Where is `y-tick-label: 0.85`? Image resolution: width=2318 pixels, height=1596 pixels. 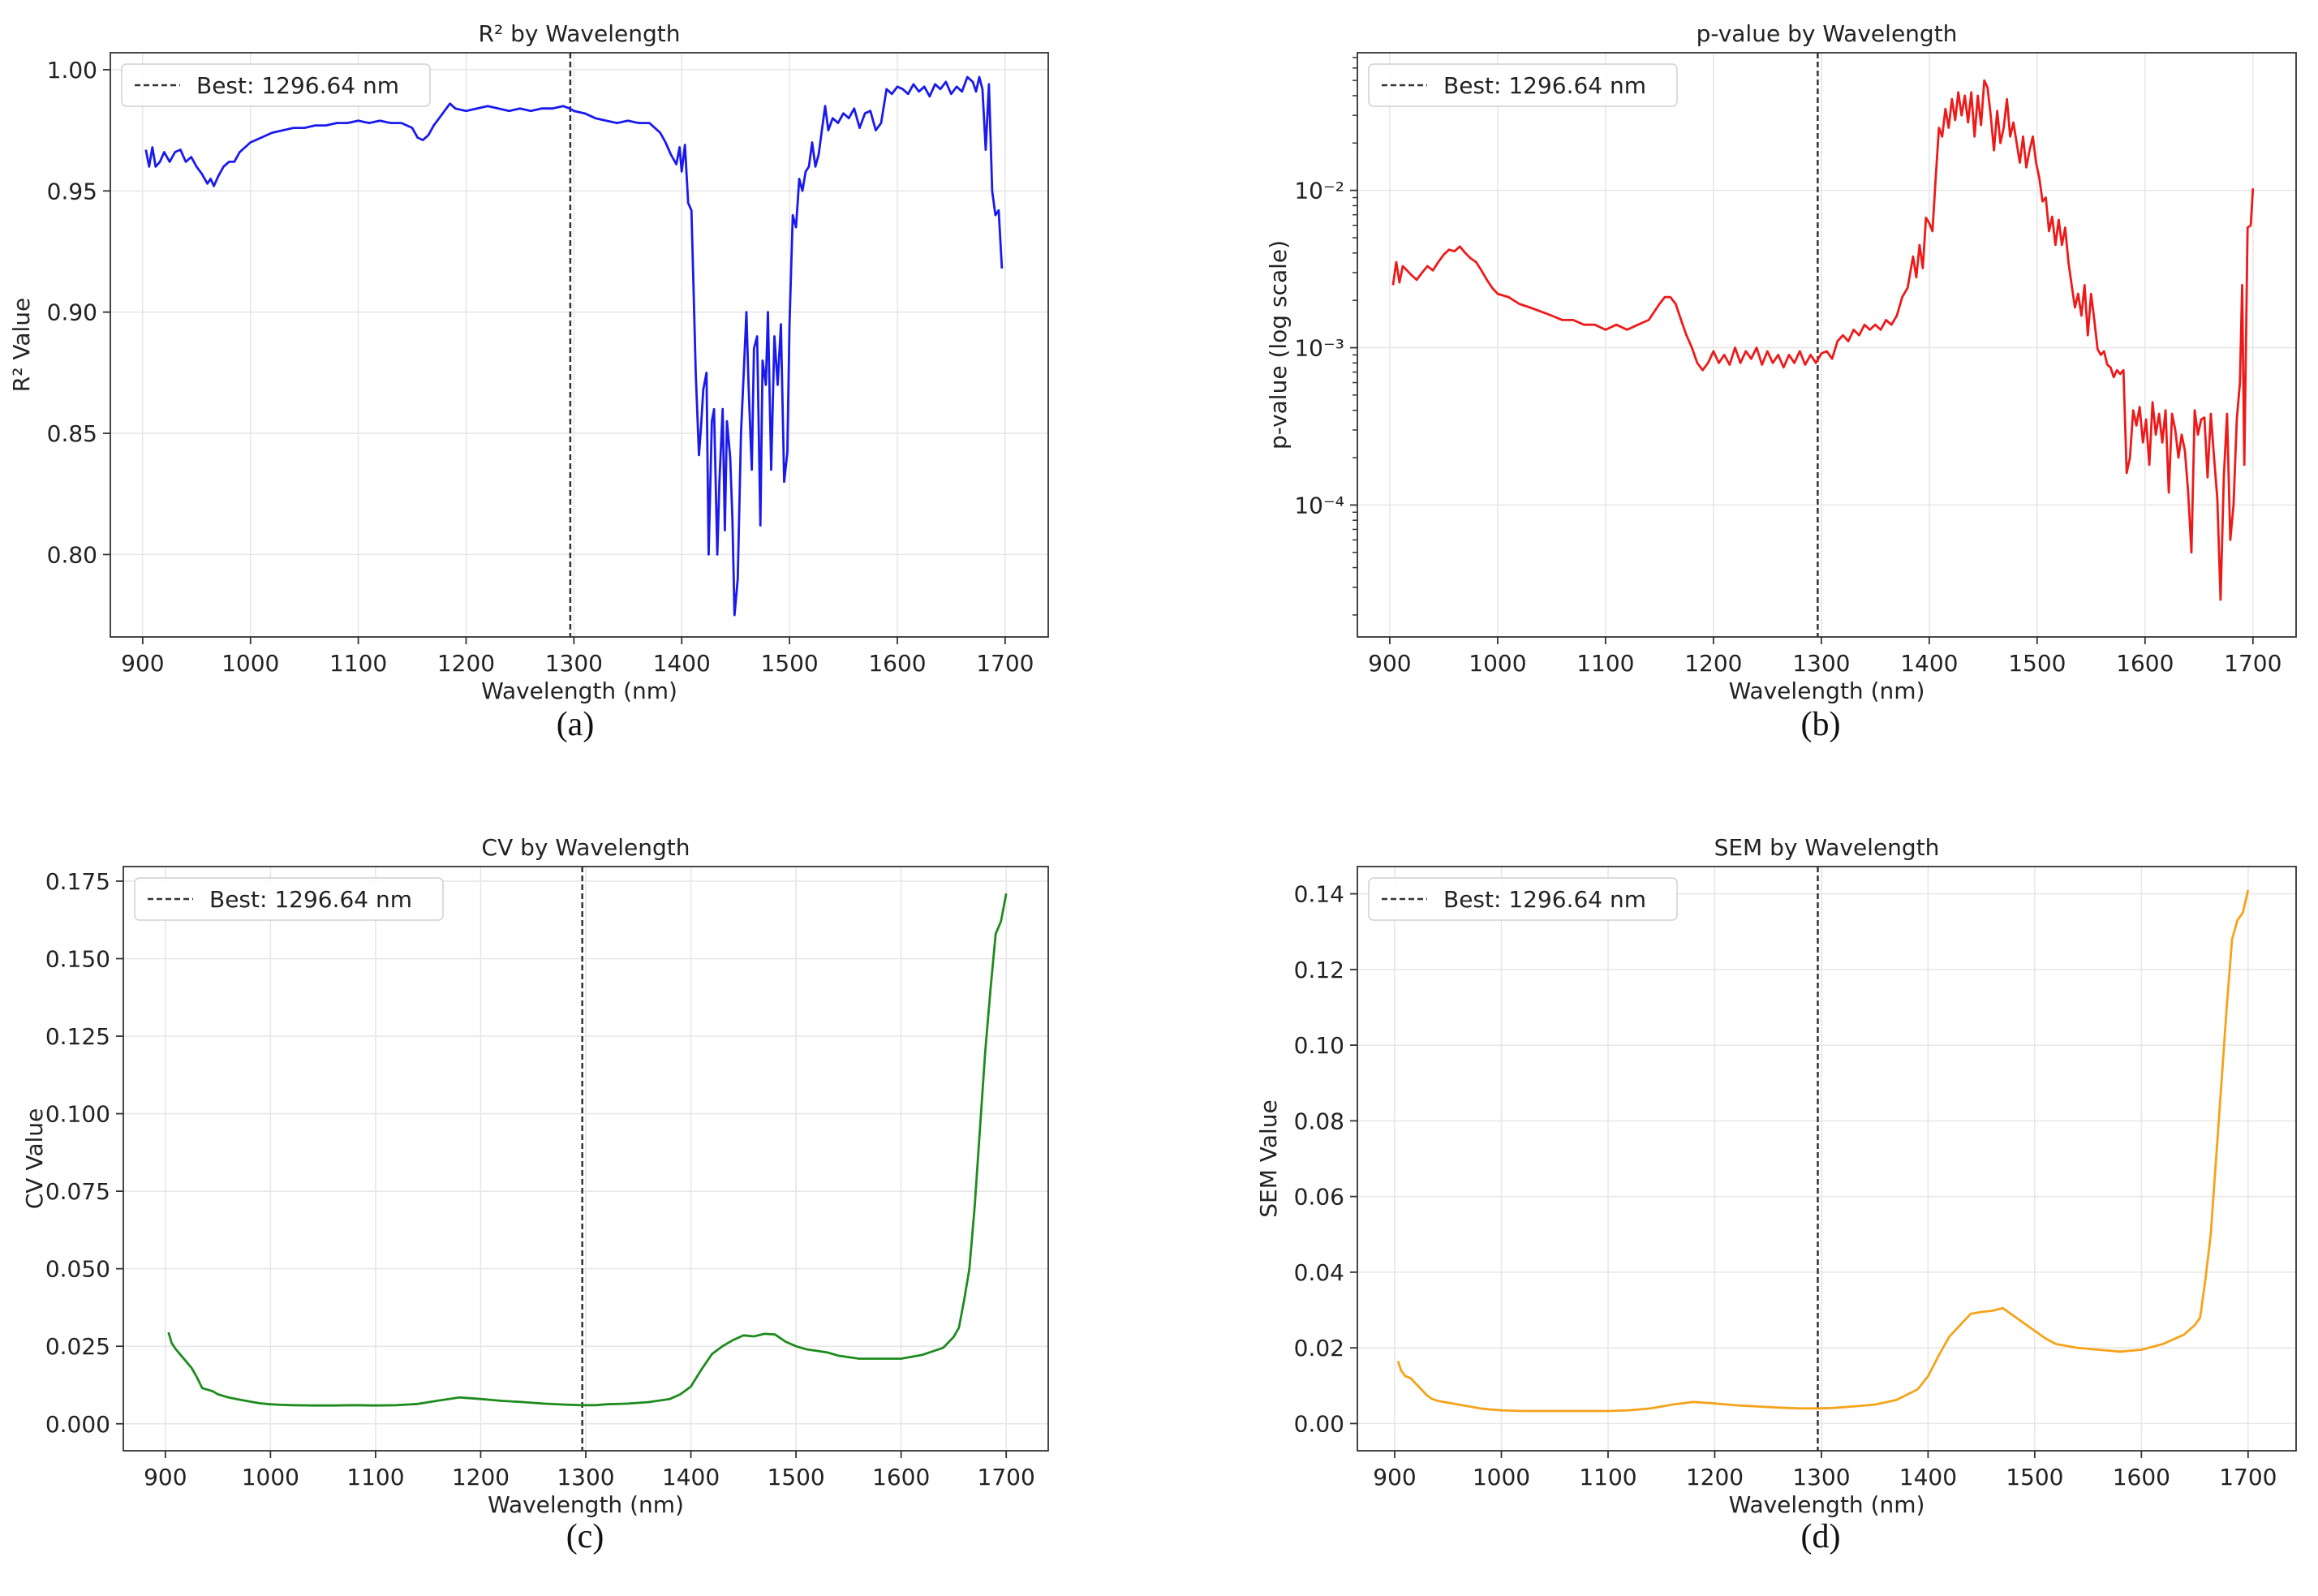
y-tick-label: 0.85 is located at coordinates (72, 433).